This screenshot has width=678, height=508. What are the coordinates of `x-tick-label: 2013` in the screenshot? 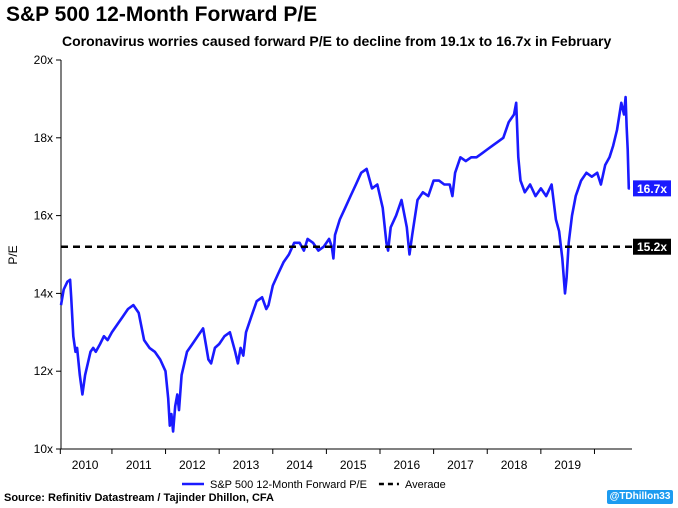 It's located at (246, 465).